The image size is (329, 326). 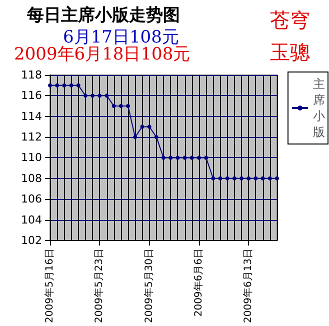 What do you see at coordinates (31, 178) in the screenshot?
I see `y-tick-label: 108` at bounding box center [31, 178].